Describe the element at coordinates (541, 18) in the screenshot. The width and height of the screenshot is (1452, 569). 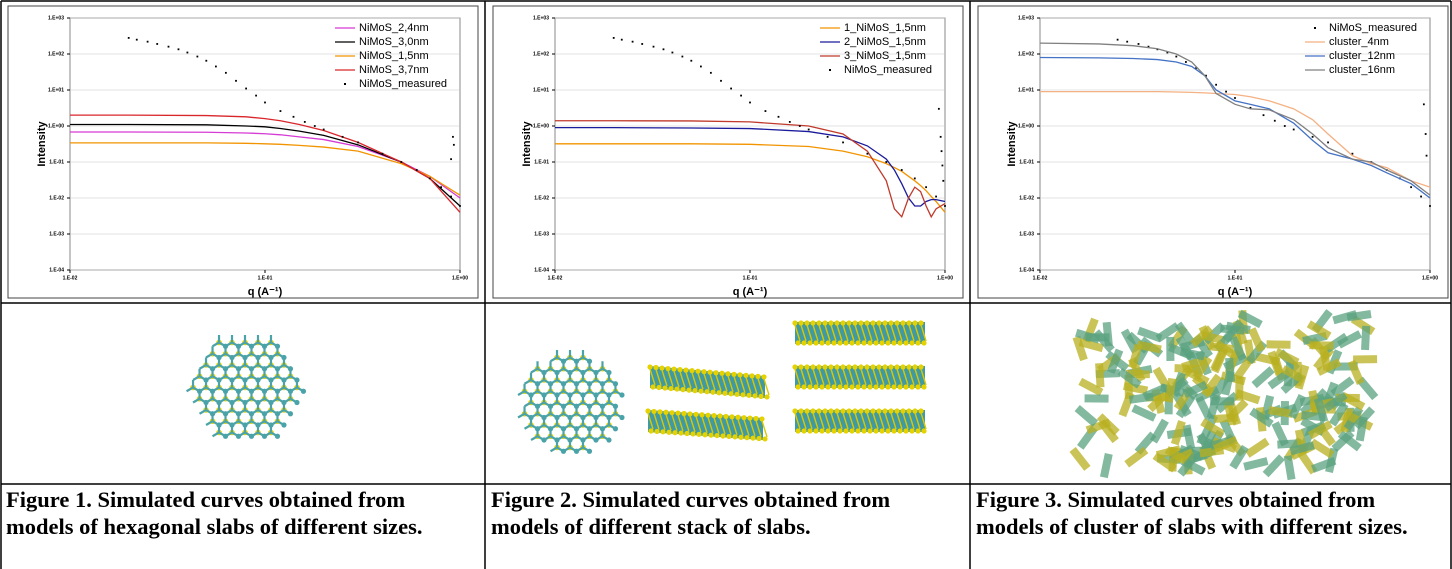
I see `y-tick-label: 1.E+03` at that location.